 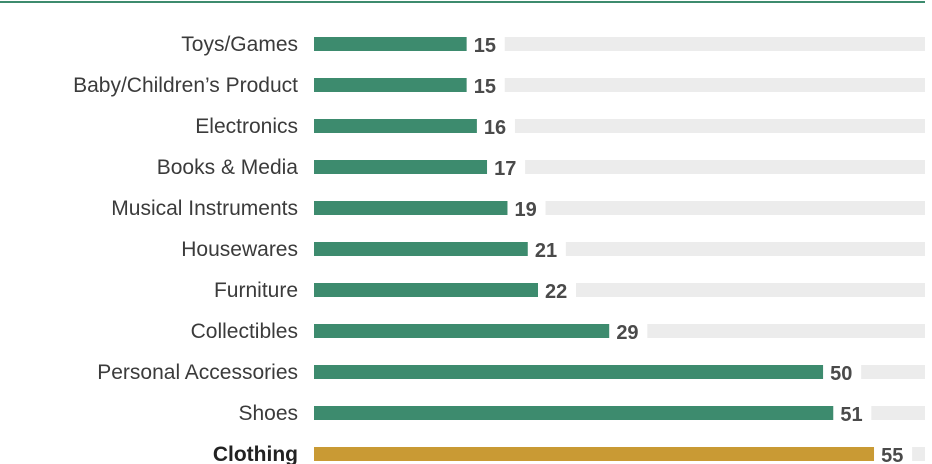 I want to click on value-label-baby-children-s-product: 15, so click(x=485, y=87).